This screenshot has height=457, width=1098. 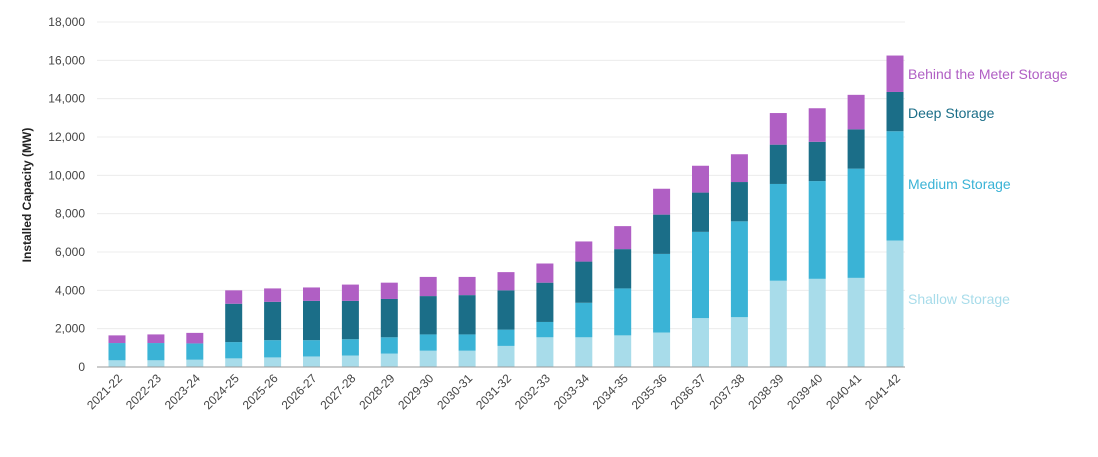 What do you see at coordinates (66, 99) in the screenshot?
I see `y-tick-label: 14,000` at bounding box center [66, 99].